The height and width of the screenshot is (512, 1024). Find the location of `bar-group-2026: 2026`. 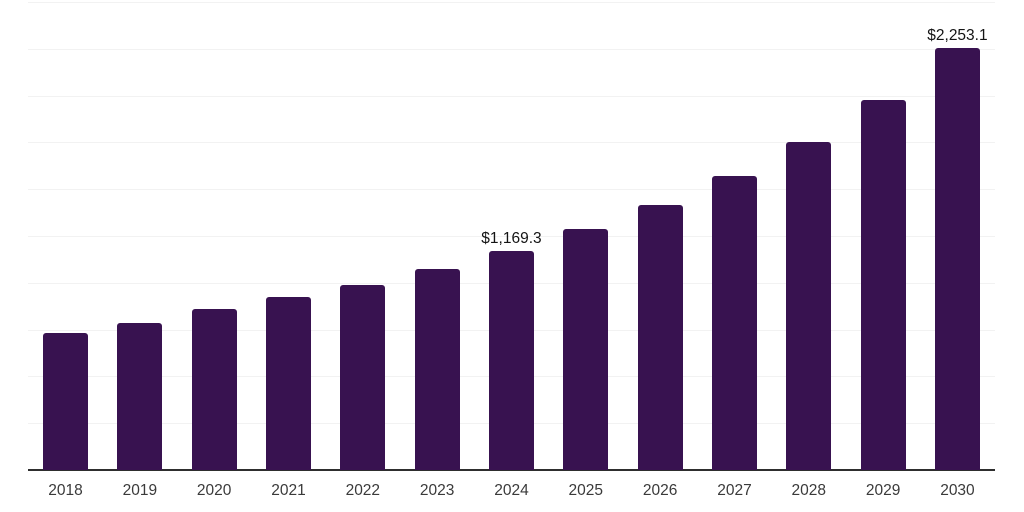

bar-group-2026: 2026 is located at coordinates (660, 250).